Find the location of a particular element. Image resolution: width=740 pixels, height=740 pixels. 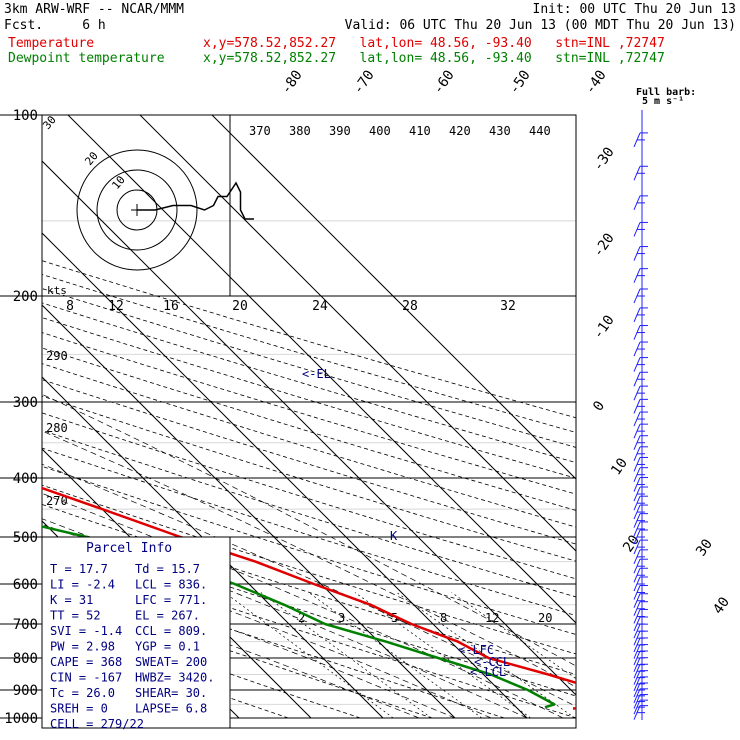

parcel-info-left: SVI = -1.4 is located at coordinates (86, 631).